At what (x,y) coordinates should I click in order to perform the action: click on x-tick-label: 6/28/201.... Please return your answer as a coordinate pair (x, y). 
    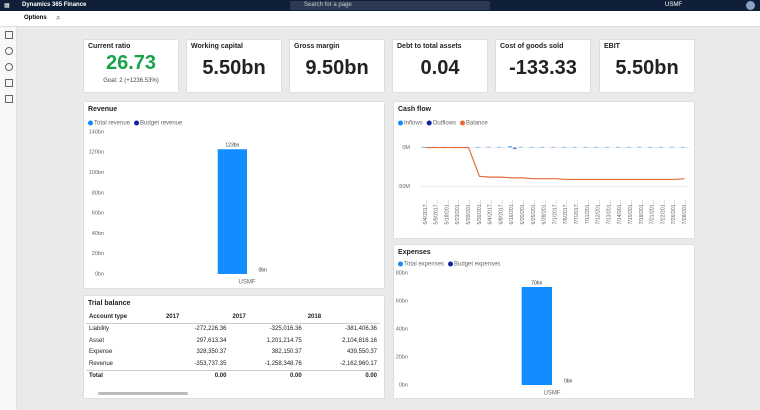
    Looking at the image, I should click on (545, 212).